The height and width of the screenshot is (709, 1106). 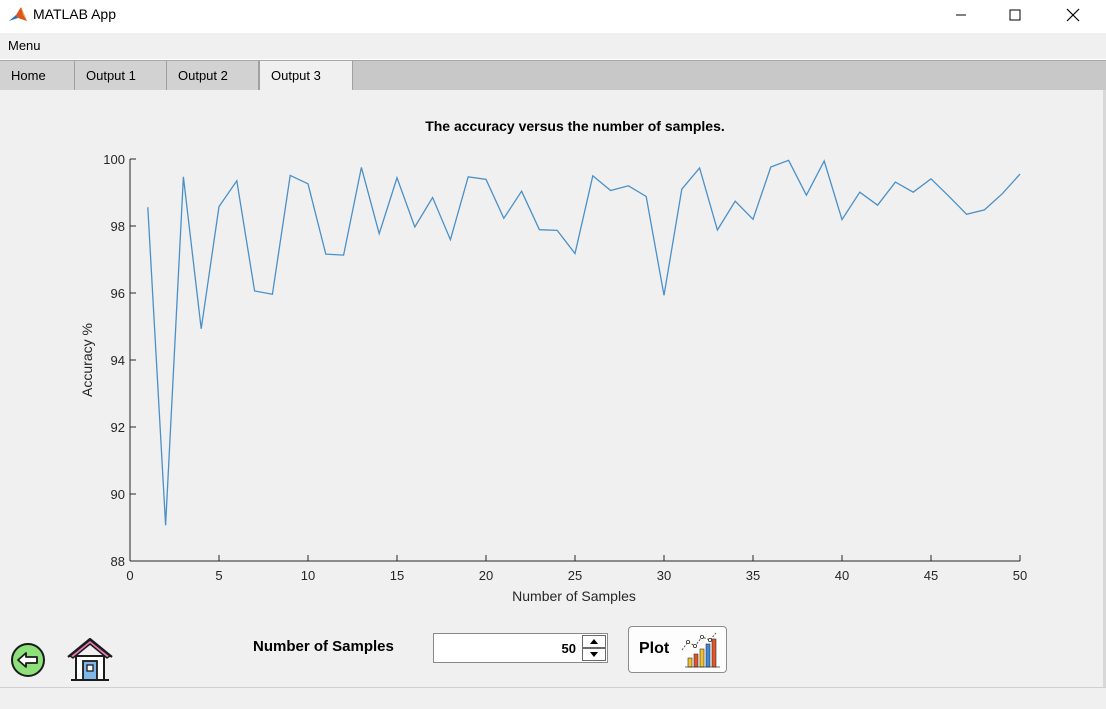 I want to click on caret-up-icon, so click(x=594, y=641).